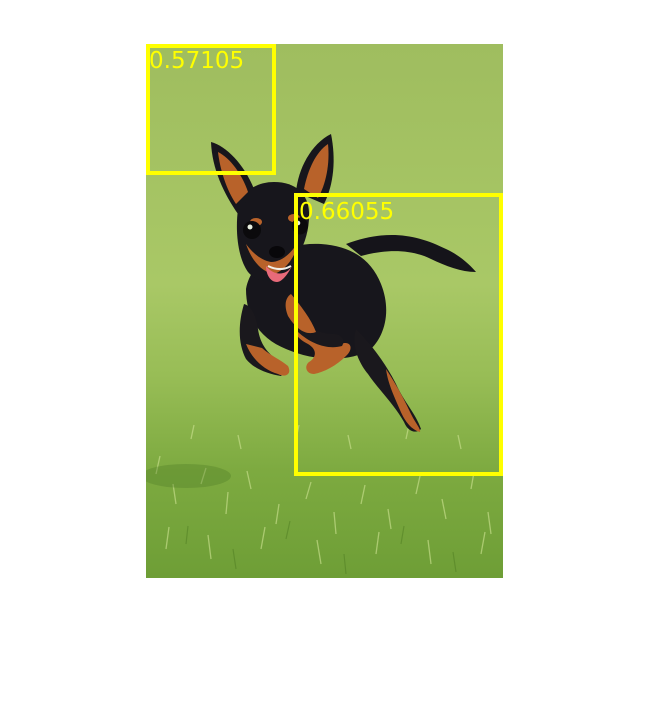 The height and width of the screenshot is (706, 651). Describe the element at coordinates (211, 109) in the screenshot. I see `detection-box-1: 0.57105` at that location.